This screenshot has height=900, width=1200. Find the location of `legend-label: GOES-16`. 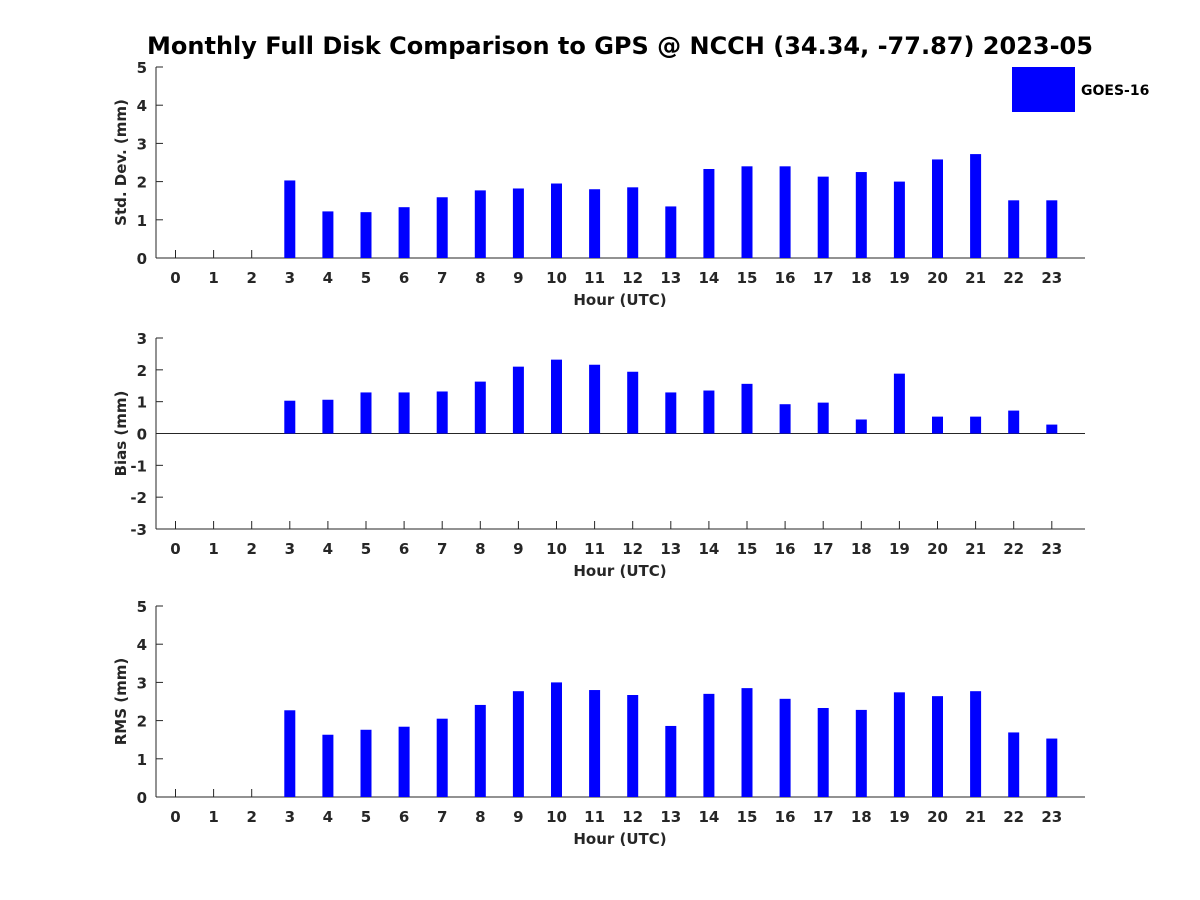

legend-label: GOES-16 is located at coordinates (1115, 91).